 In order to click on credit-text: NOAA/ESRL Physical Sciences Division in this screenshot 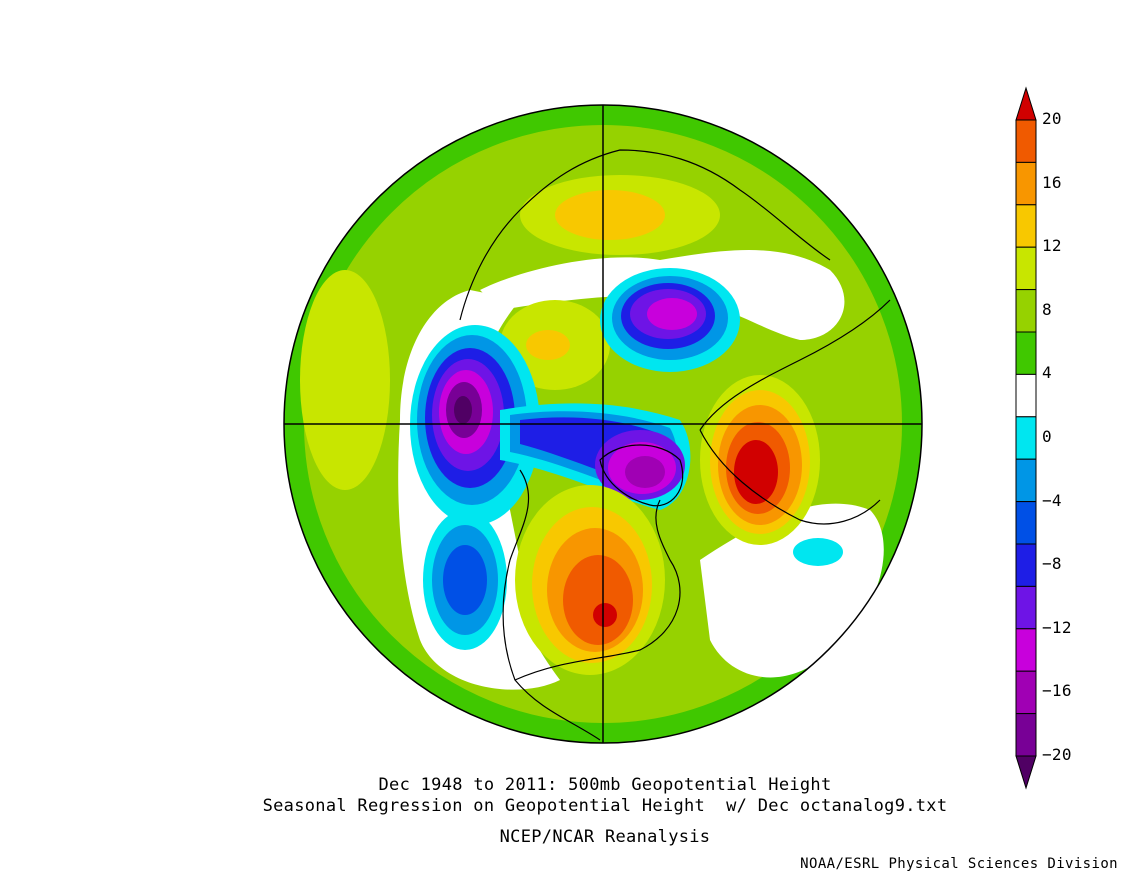, I will do `click(959, 864)`.